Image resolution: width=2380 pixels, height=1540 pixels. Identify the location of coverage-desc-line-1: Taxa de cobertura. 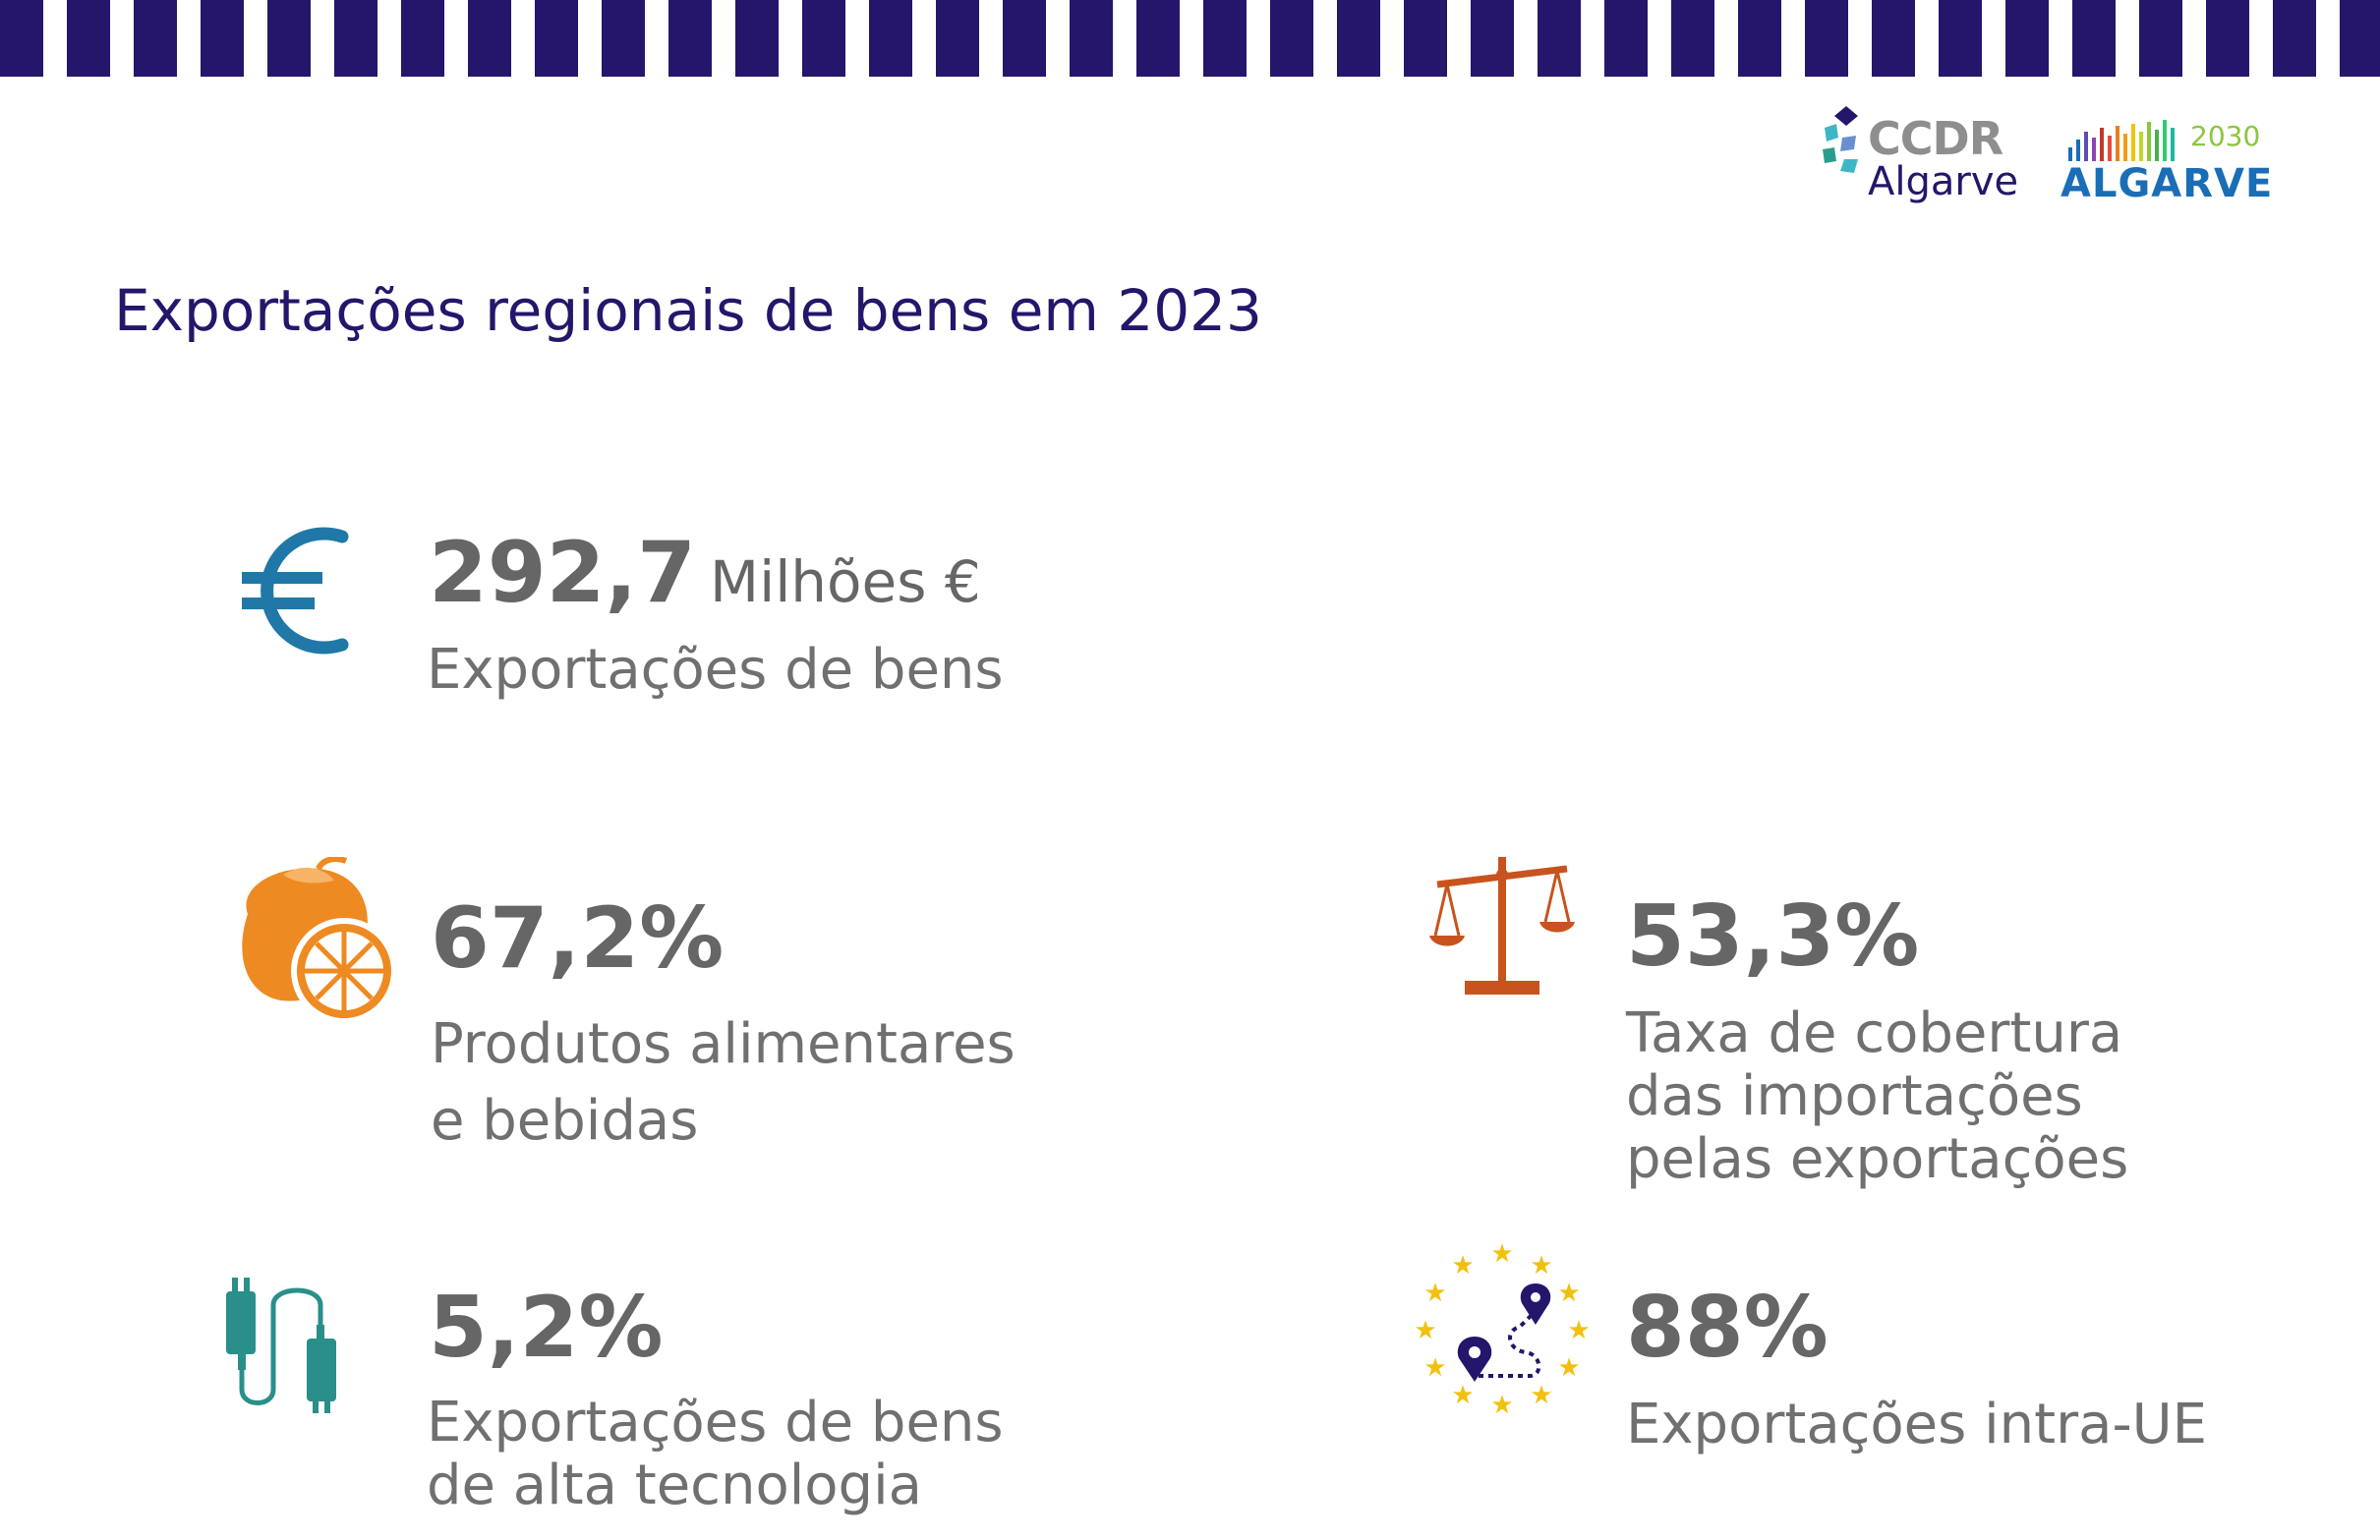
(1874, 1033).